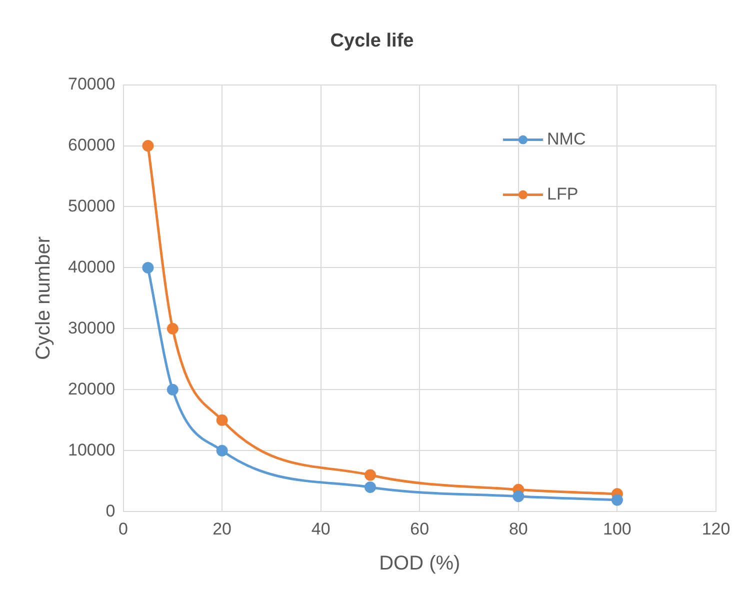  What do you see at coordinates (420, 528) in the screenshot?
I see `x-tick-label: 60` at bounding box center [420, 528].